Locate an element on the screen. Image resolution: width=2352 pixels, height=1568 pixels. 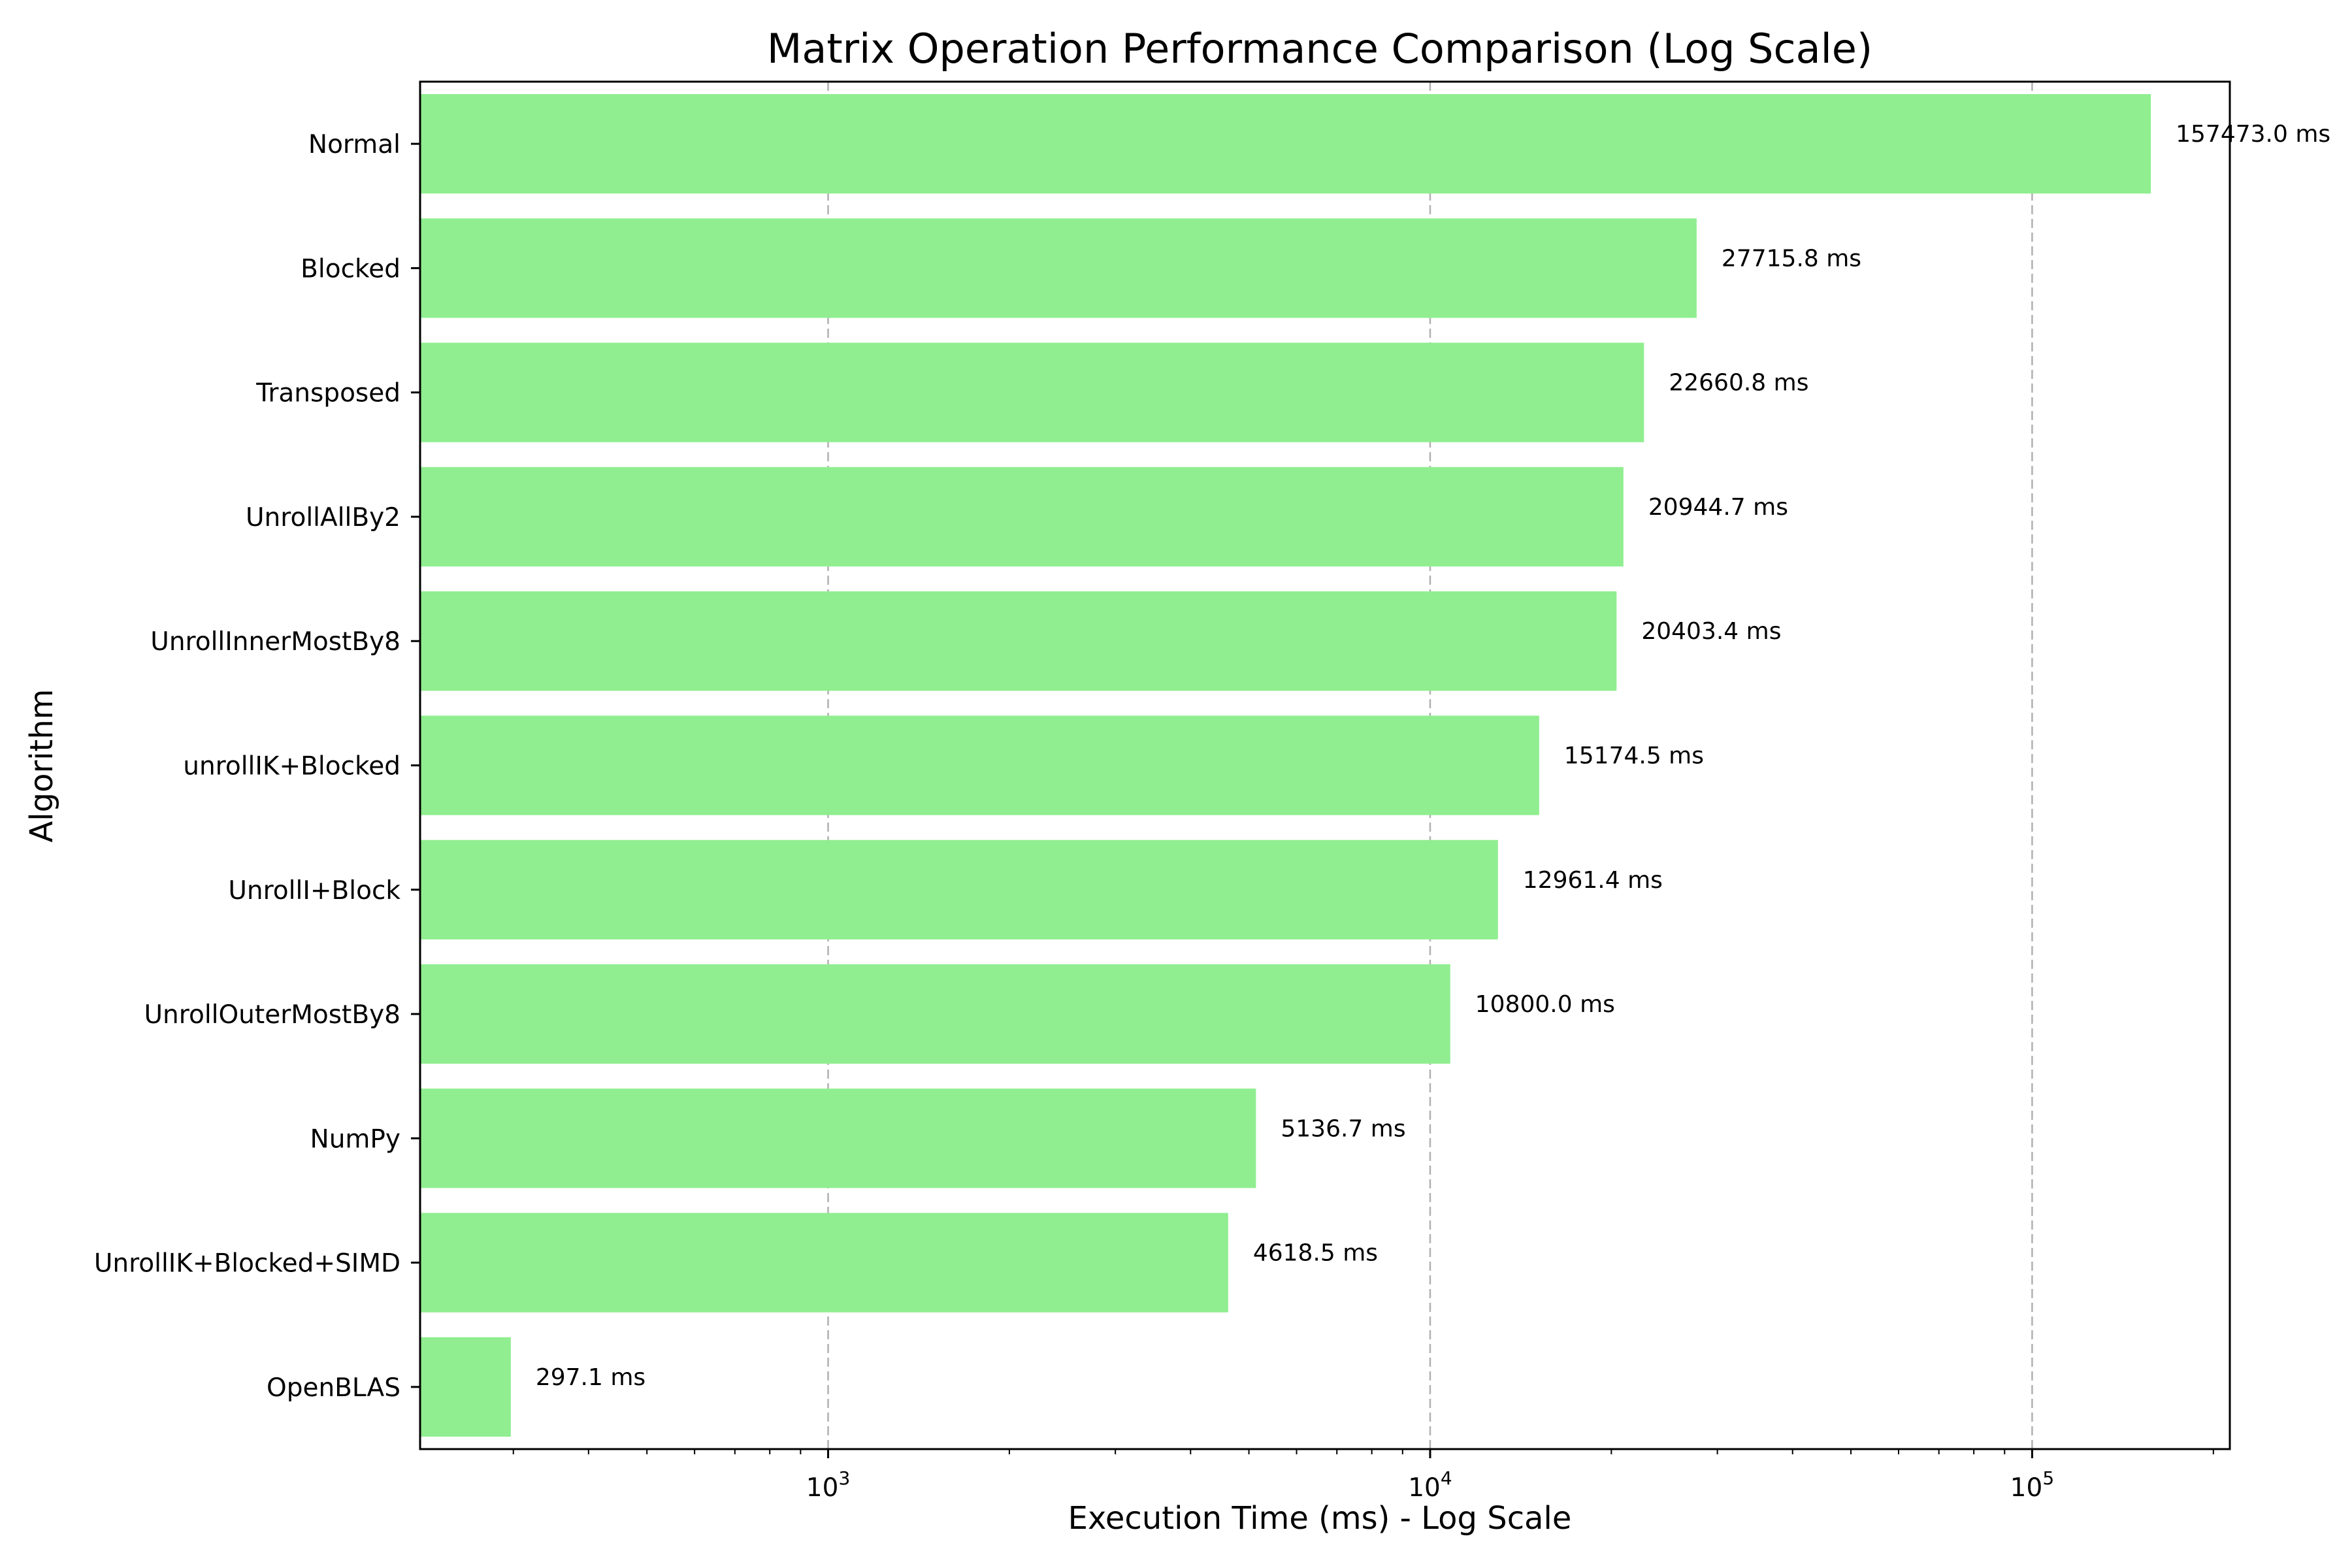
x-axis-ticks: 10³ 10⁴ 10⁵ is located at coordinates (1363, 1476).